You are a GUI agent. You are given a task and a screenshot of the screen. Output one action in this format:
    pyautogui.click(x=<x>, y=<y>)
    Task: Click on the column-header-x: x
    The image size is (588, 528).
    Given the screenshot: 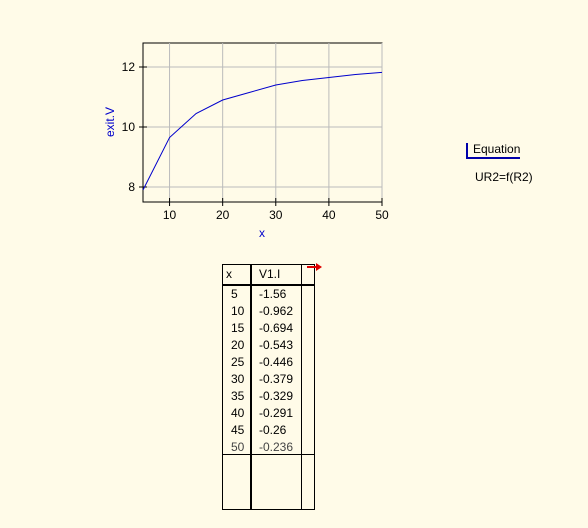 What is the action you would take?
    pyautogui.click(x=229, y=274)
    